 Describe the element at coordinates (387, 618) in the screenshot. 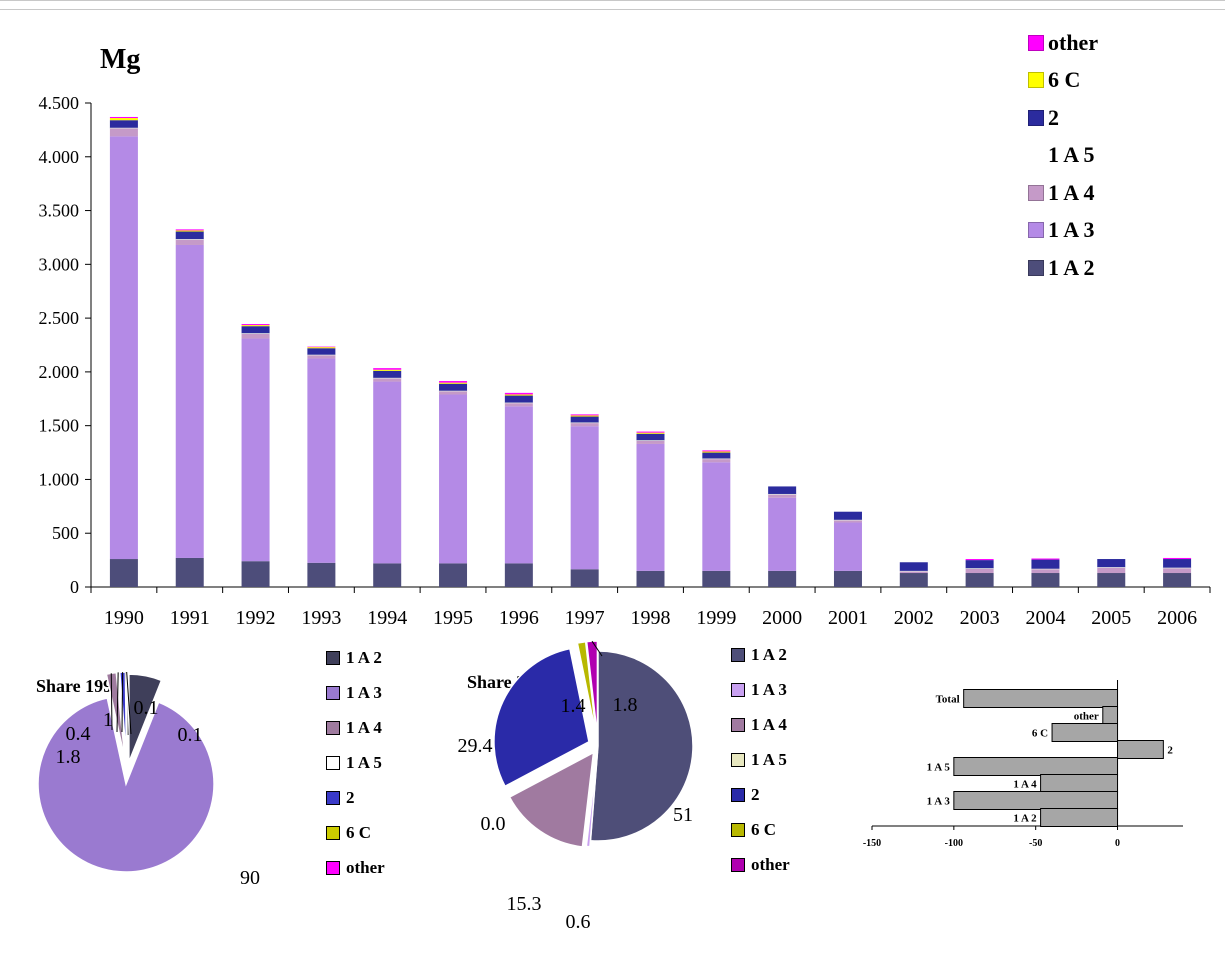

I see `x-tick-label-1994: 1994` at that location.